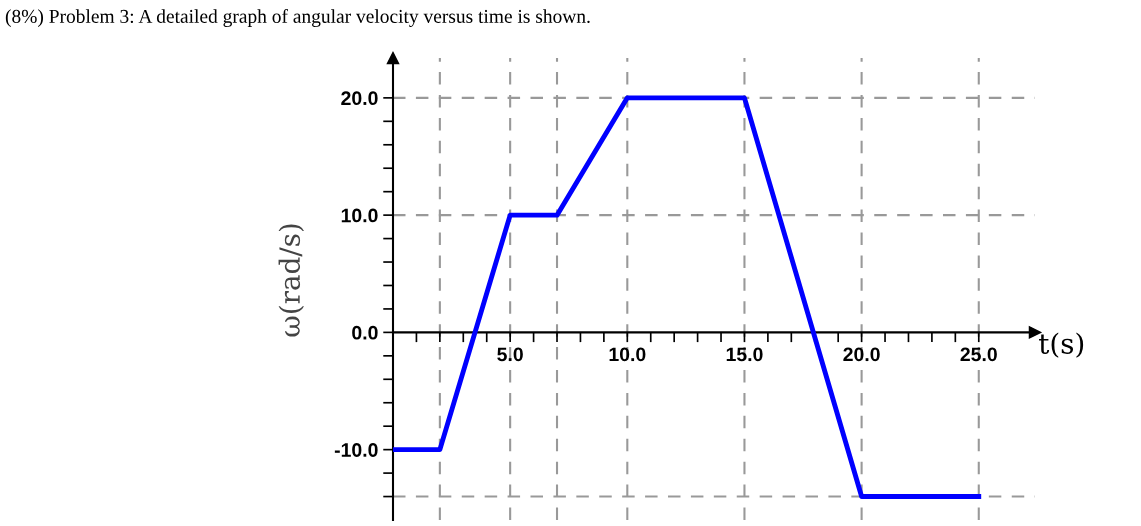 This screenshot has width=1141, height=526. What do you see at coordinates (861, 354) in the screenshot?
I see `x-tick-label: 20.0` at bounding box center [861, 354].